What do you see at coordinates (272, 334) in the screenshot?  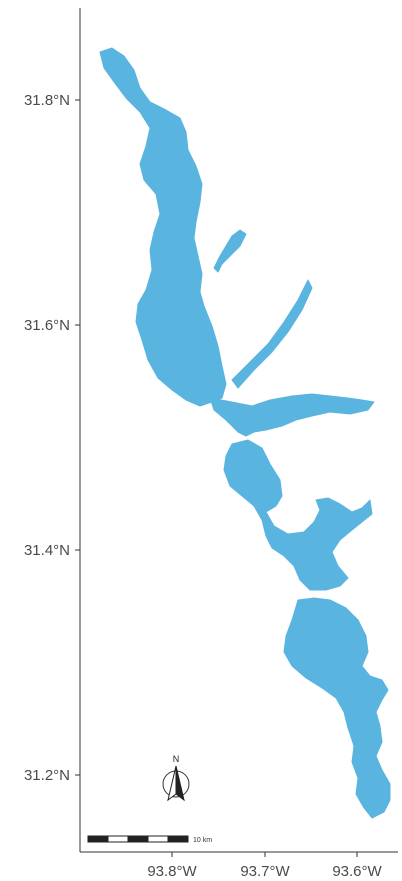 I see `reservoir-north-branch` at bounding box center [272, 334].